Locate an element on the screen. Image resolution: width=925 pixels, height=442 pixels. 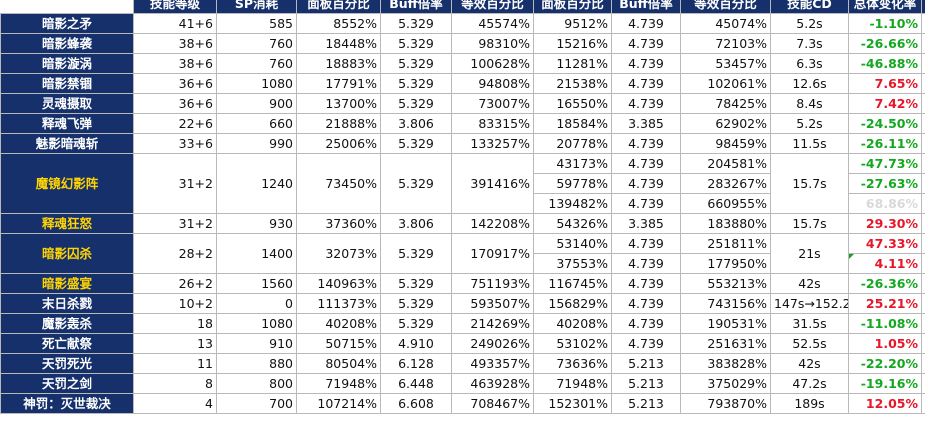
change-cell: -46.88% is located at coordinates (885, 63).